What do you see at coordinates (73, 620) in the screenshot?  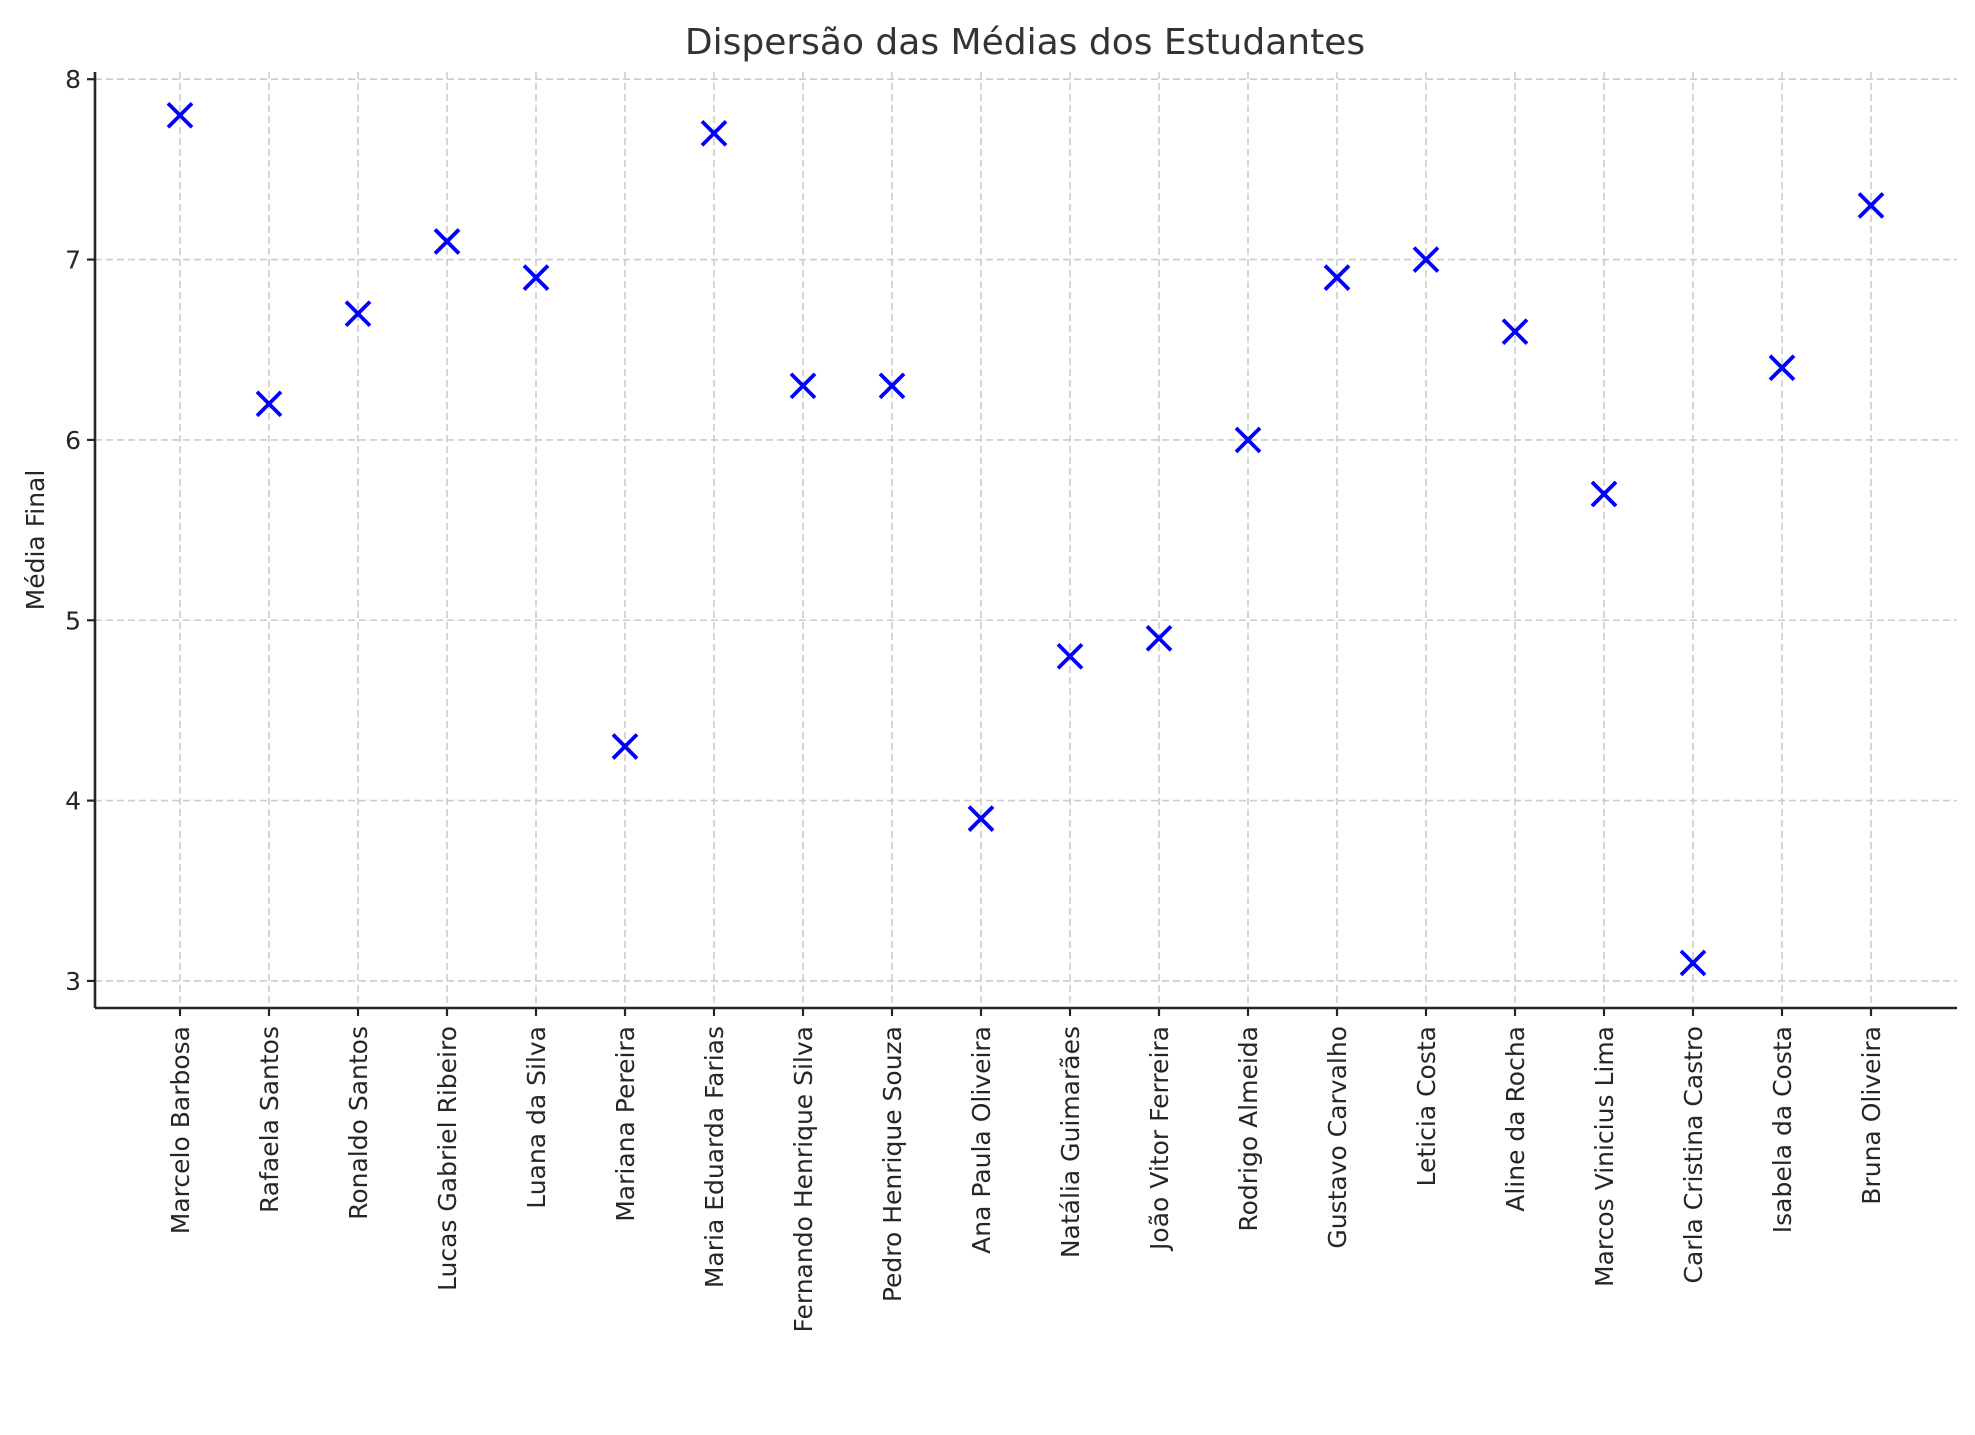 I see `y-tick-label: 5` at bounding box center [73, 620].